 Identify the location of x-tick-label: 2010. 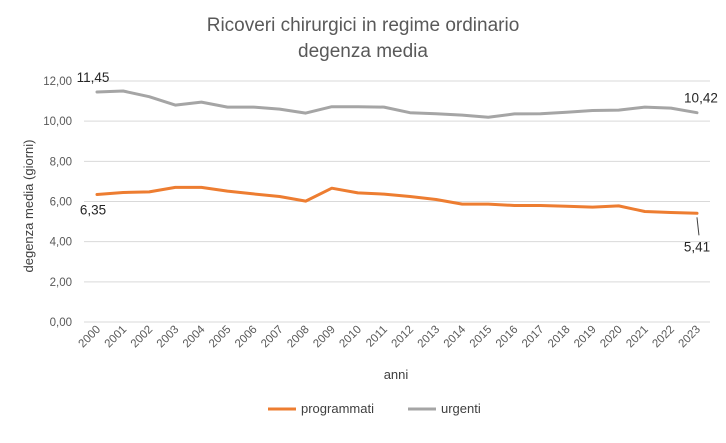
(350, 337).